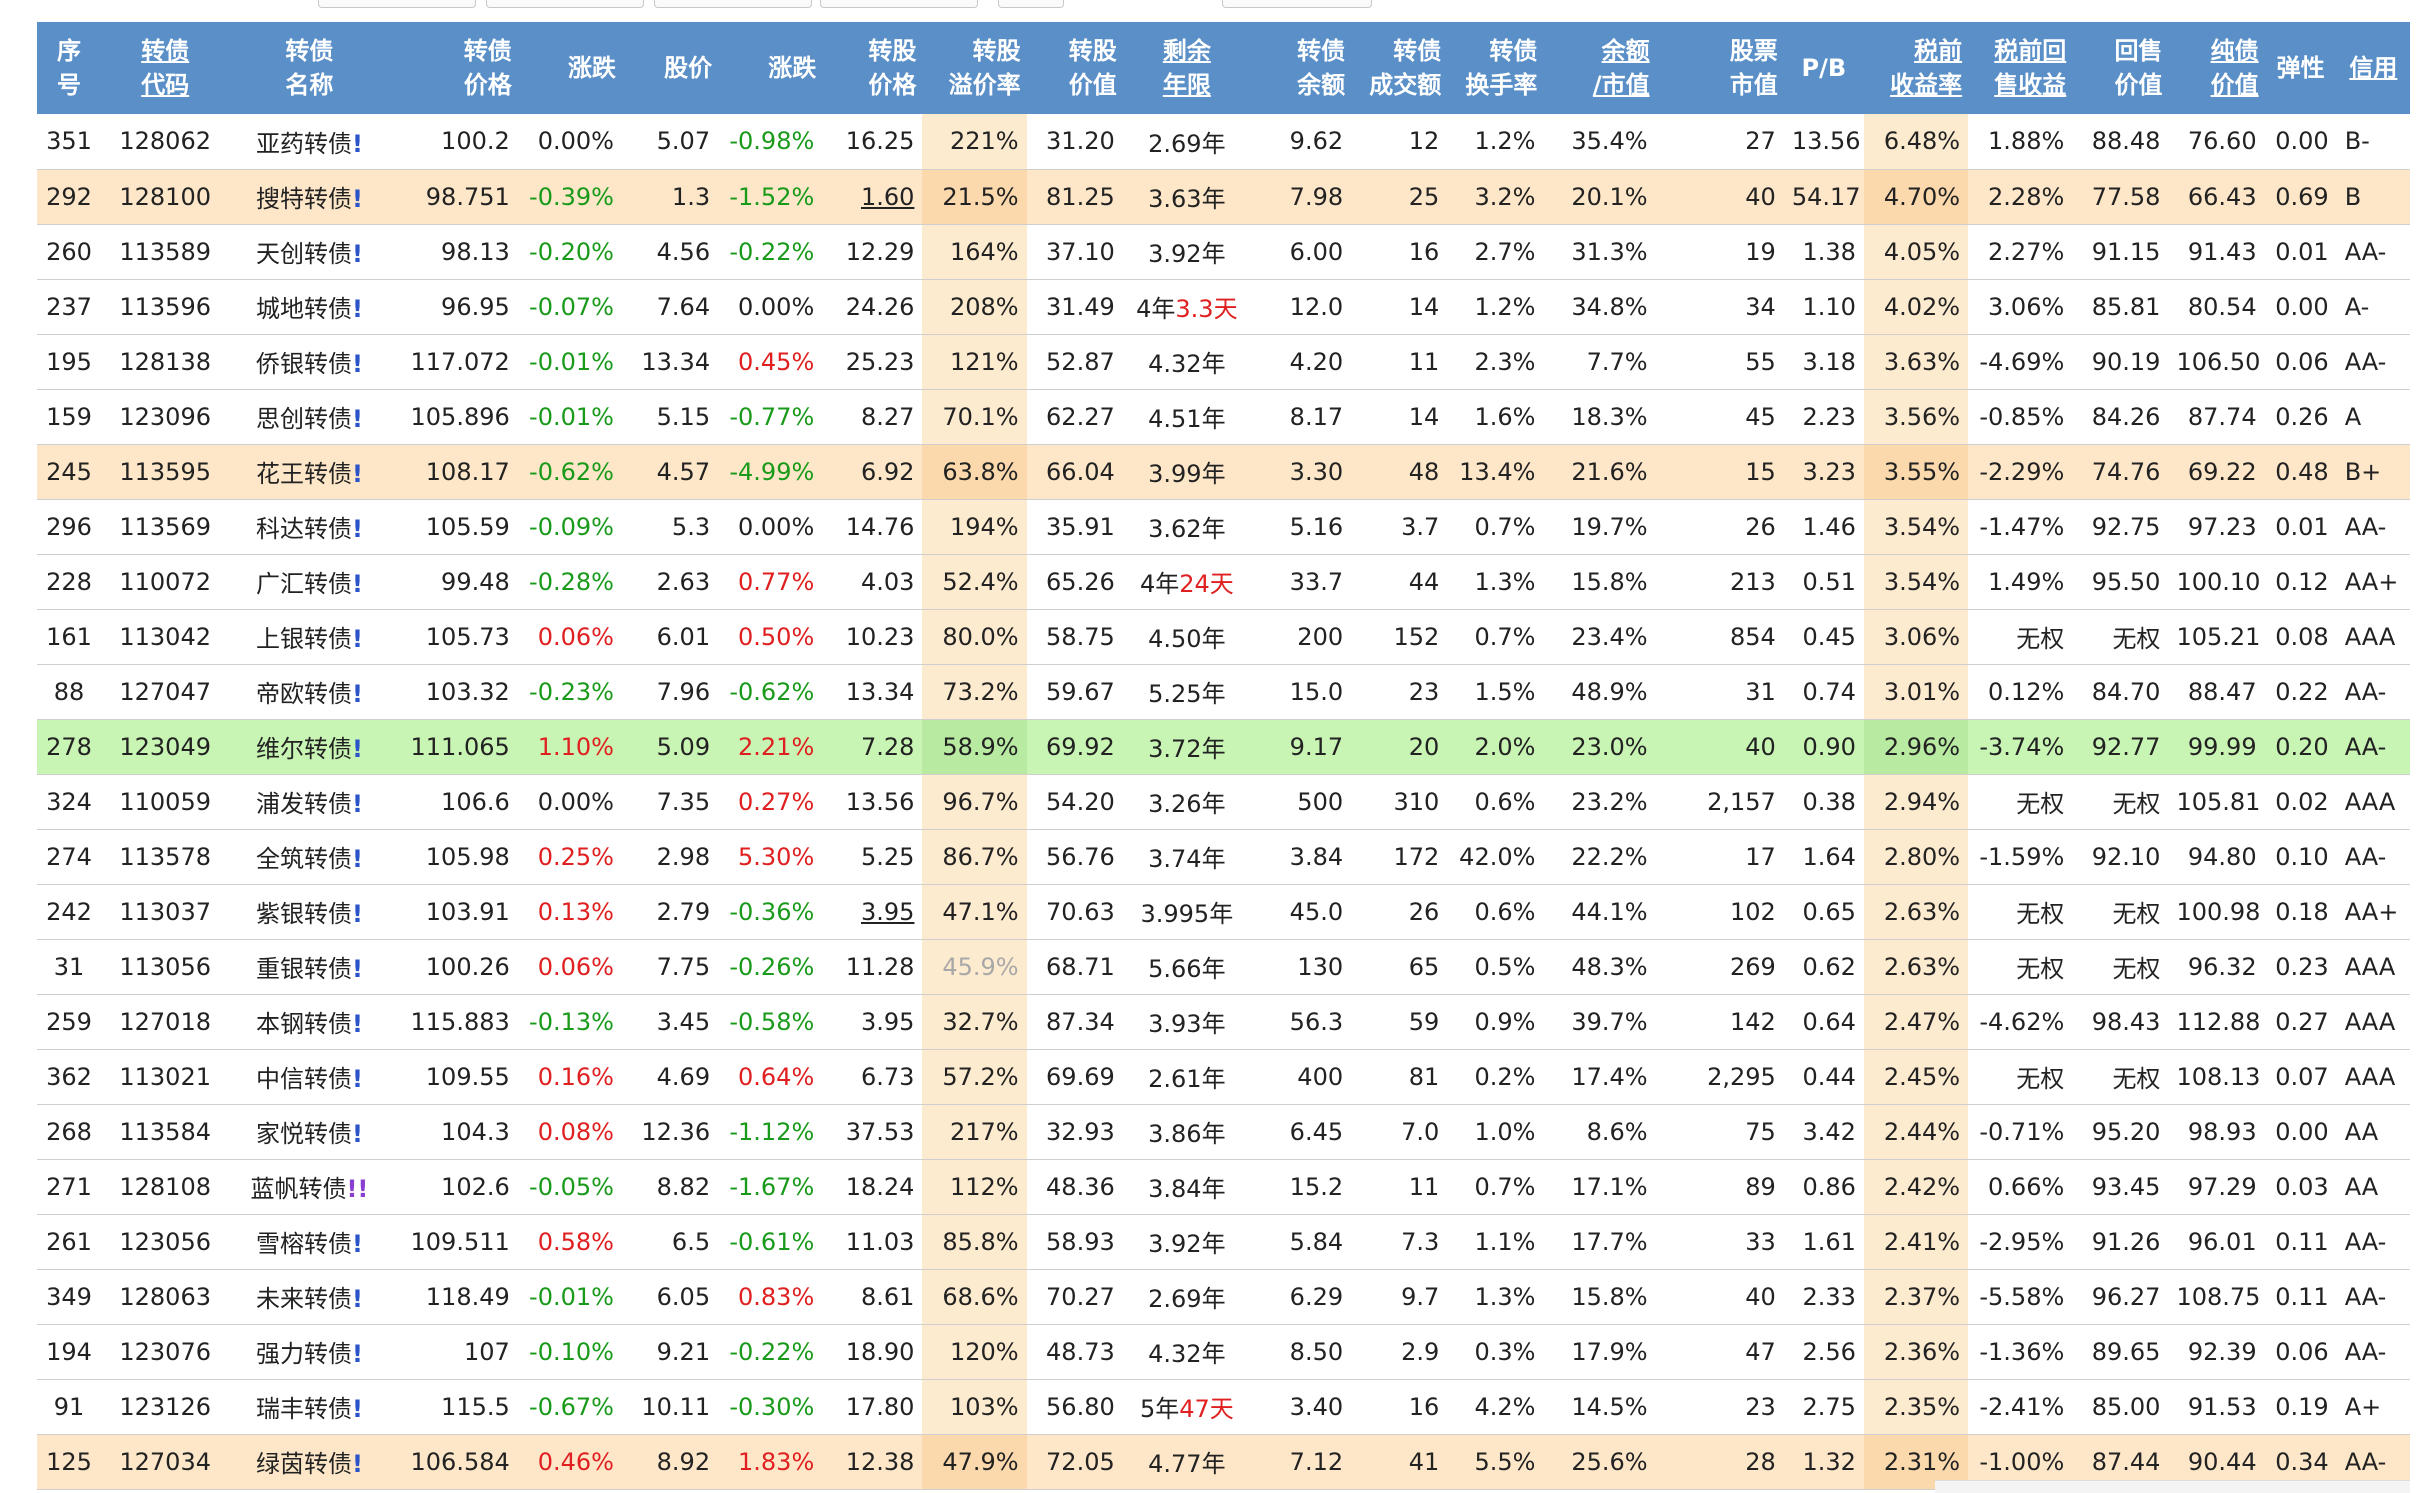 Image resolution: width=2430 pixels, height=1493 pixels. I want to click on cell-name: 本钢转债!, so click(309, 1022).